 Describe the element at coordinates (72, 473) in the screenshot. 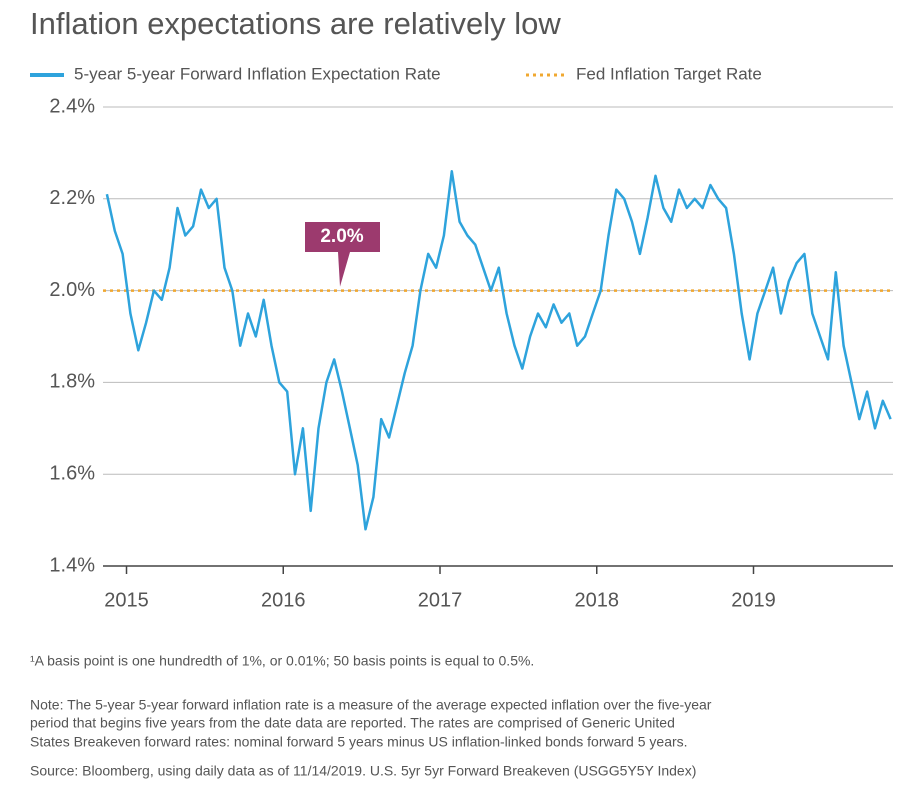

I see `y-tick-label: 1.6%` at that location.